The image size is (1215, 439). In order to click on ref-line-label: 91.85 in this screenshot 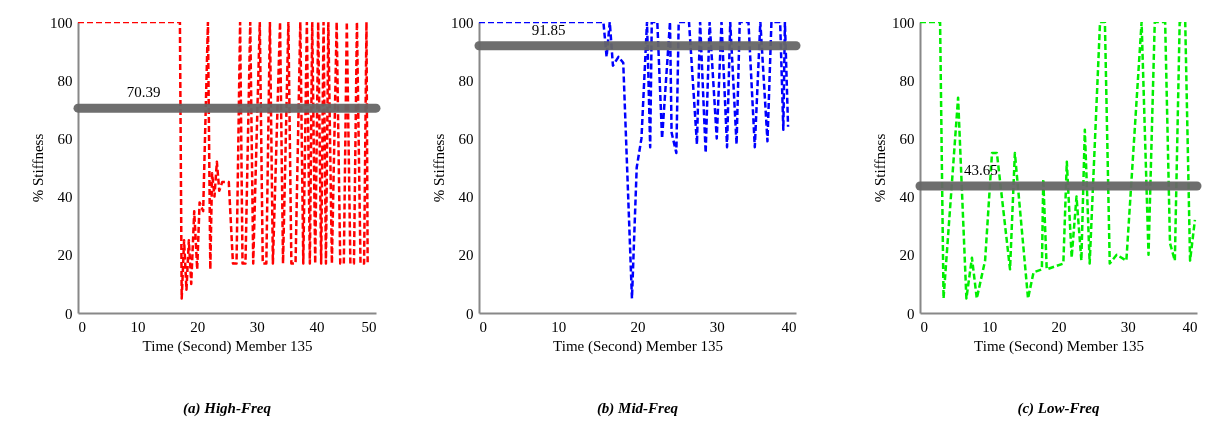, I will do `click(548, 29)`.